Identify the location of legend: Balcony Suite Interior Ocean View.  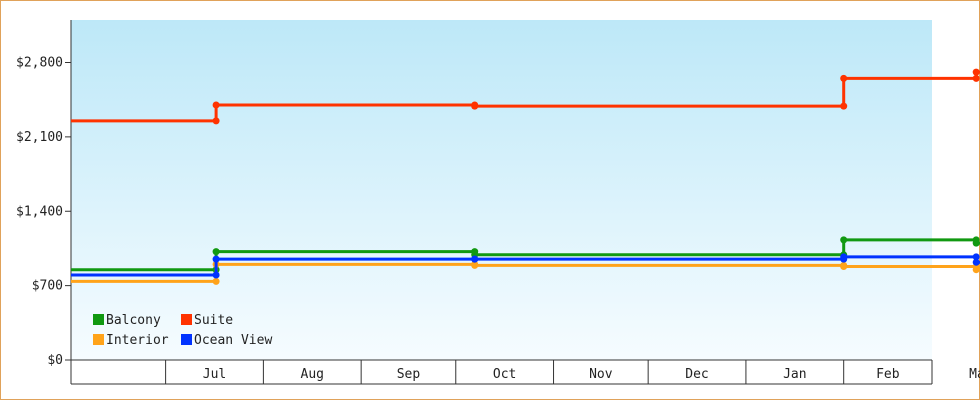
(182, 330).